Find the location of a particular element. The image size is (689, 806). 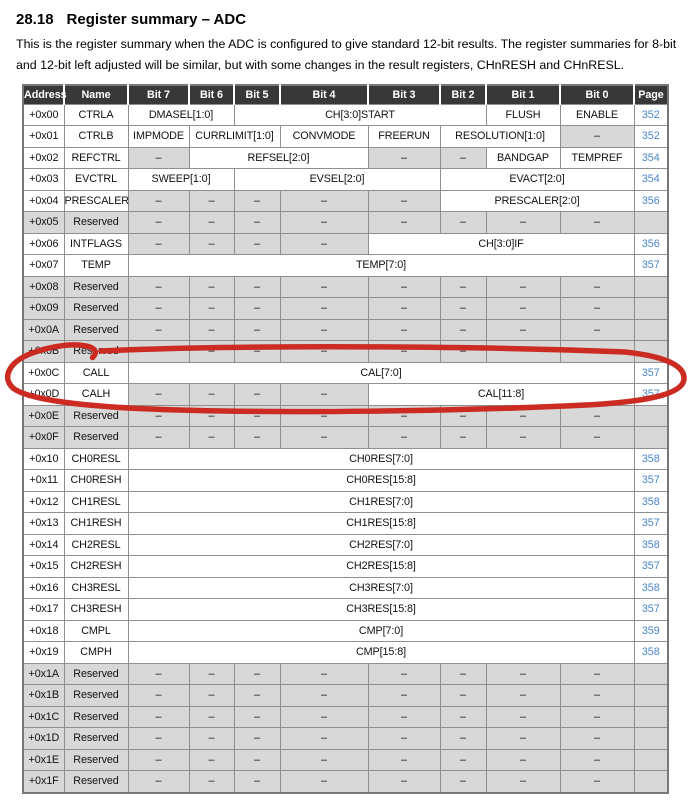

bitfield-cell: FREERUN is located at coordinates (404, 136).